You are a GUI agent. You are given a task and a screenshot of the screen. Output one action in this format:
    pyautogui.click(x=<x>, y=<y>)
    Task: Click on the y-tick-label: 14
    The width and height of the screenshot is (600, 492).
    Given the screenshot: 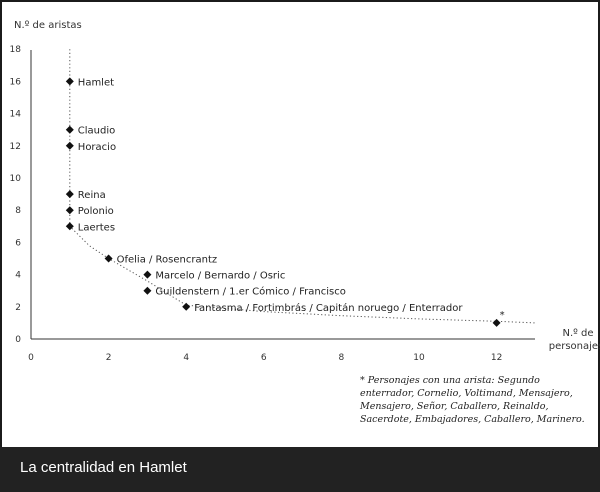 What is the action you would take?
    pyautogui.click(x=16, y=115)
    